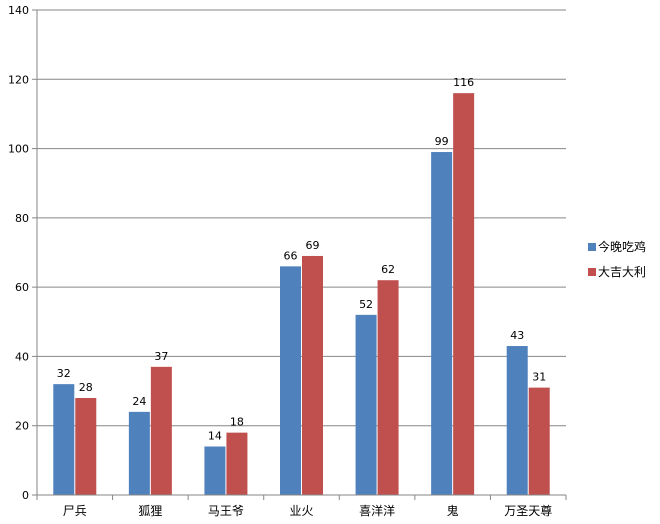  What do you see at coordinates (18, 149) in the screenshot?
I see `y-tick-label: 100` at bounding box center [18, 149].